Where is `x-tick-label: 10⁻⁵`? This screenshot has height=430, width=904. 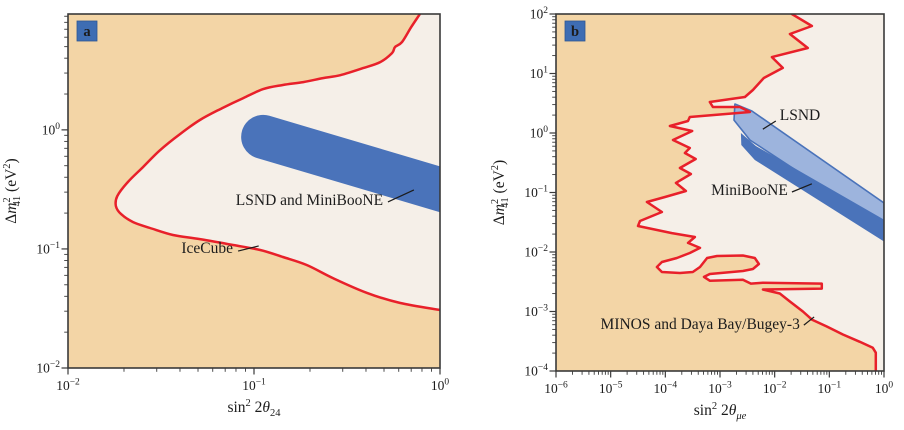 x-tick-label: 10⁻⁵ is located at coordinates (611, 389).